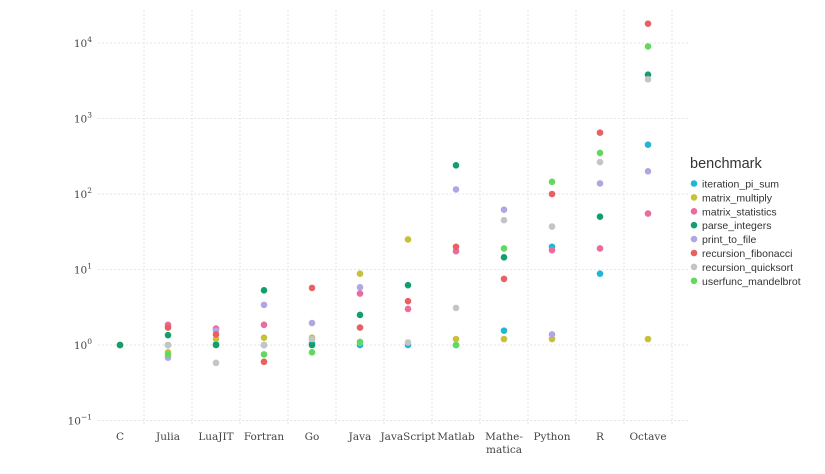 The width and height of the screenshot is (825, 474). What do you see at coordinates (360, 273) in the screenshot?
I see `point-matrix_multiply-java` at bounding box center [360, 273].